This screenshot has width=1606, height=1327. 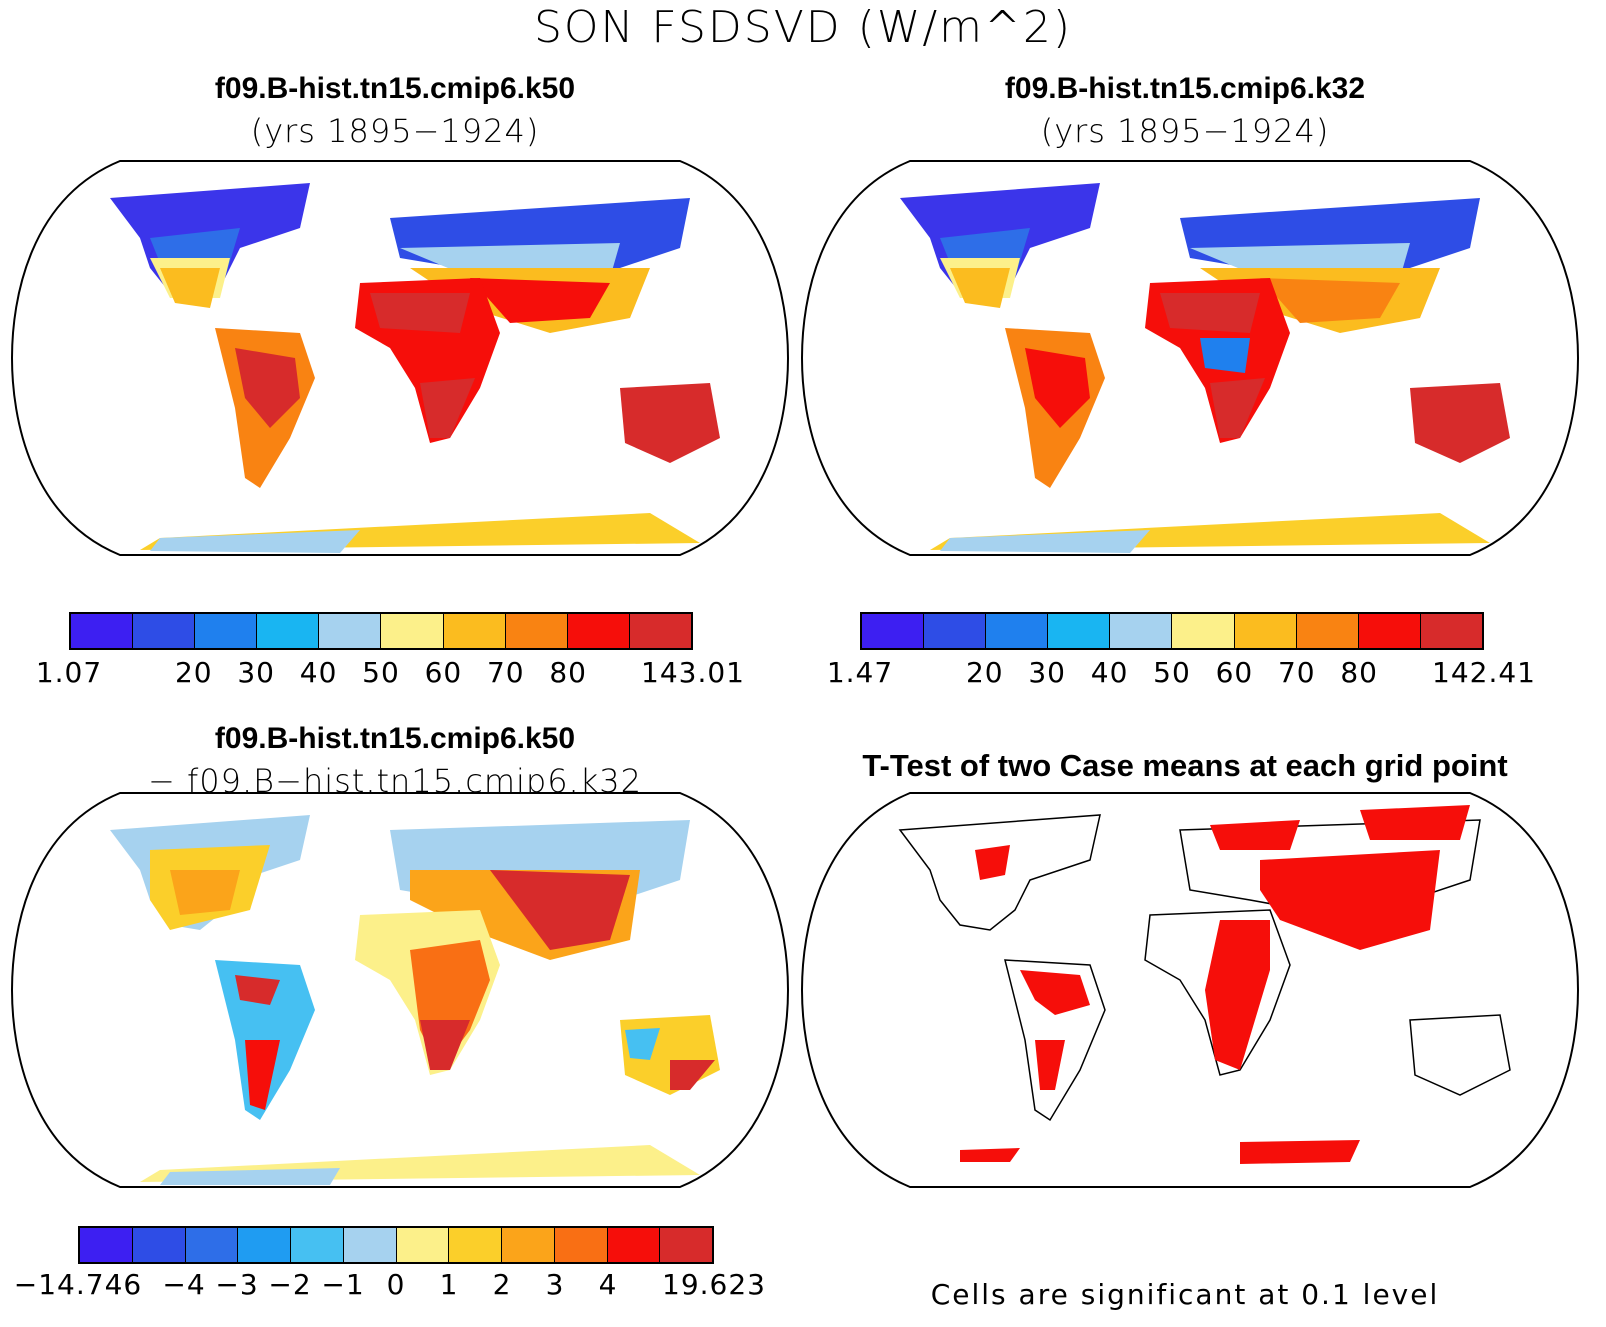 What do you see at coordinates (1185, 1294) in the screenshot?
I see `significance-footnote: Cells are significant at 0.1 level` at bounding box center [1185, 1294].